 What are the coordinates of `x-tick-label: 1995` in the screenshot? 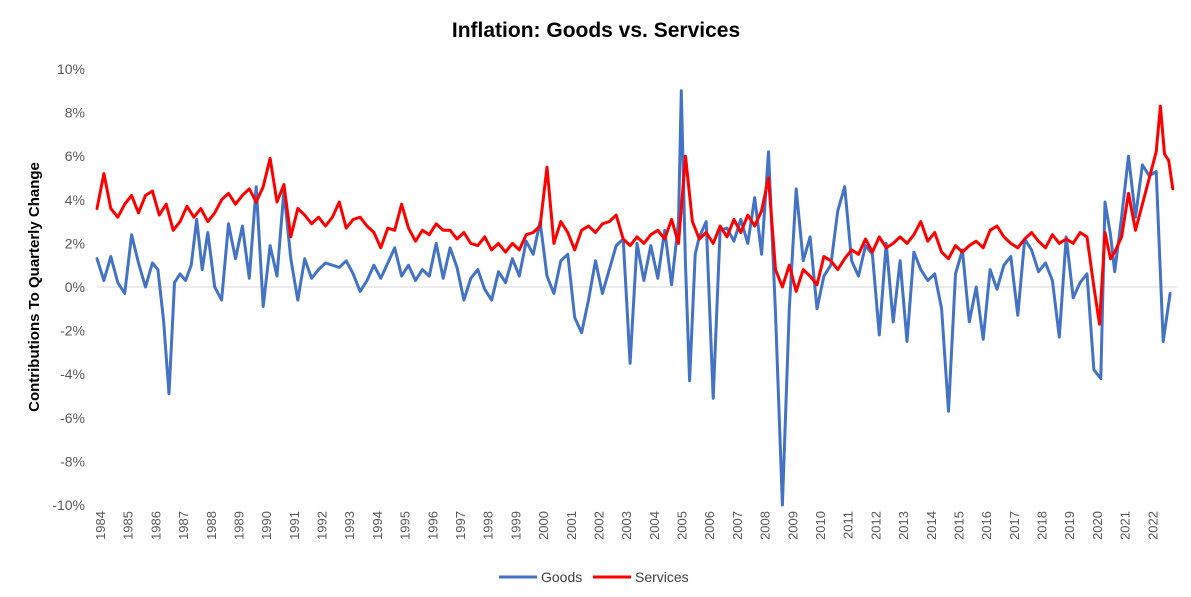 It's located at (405, 525).